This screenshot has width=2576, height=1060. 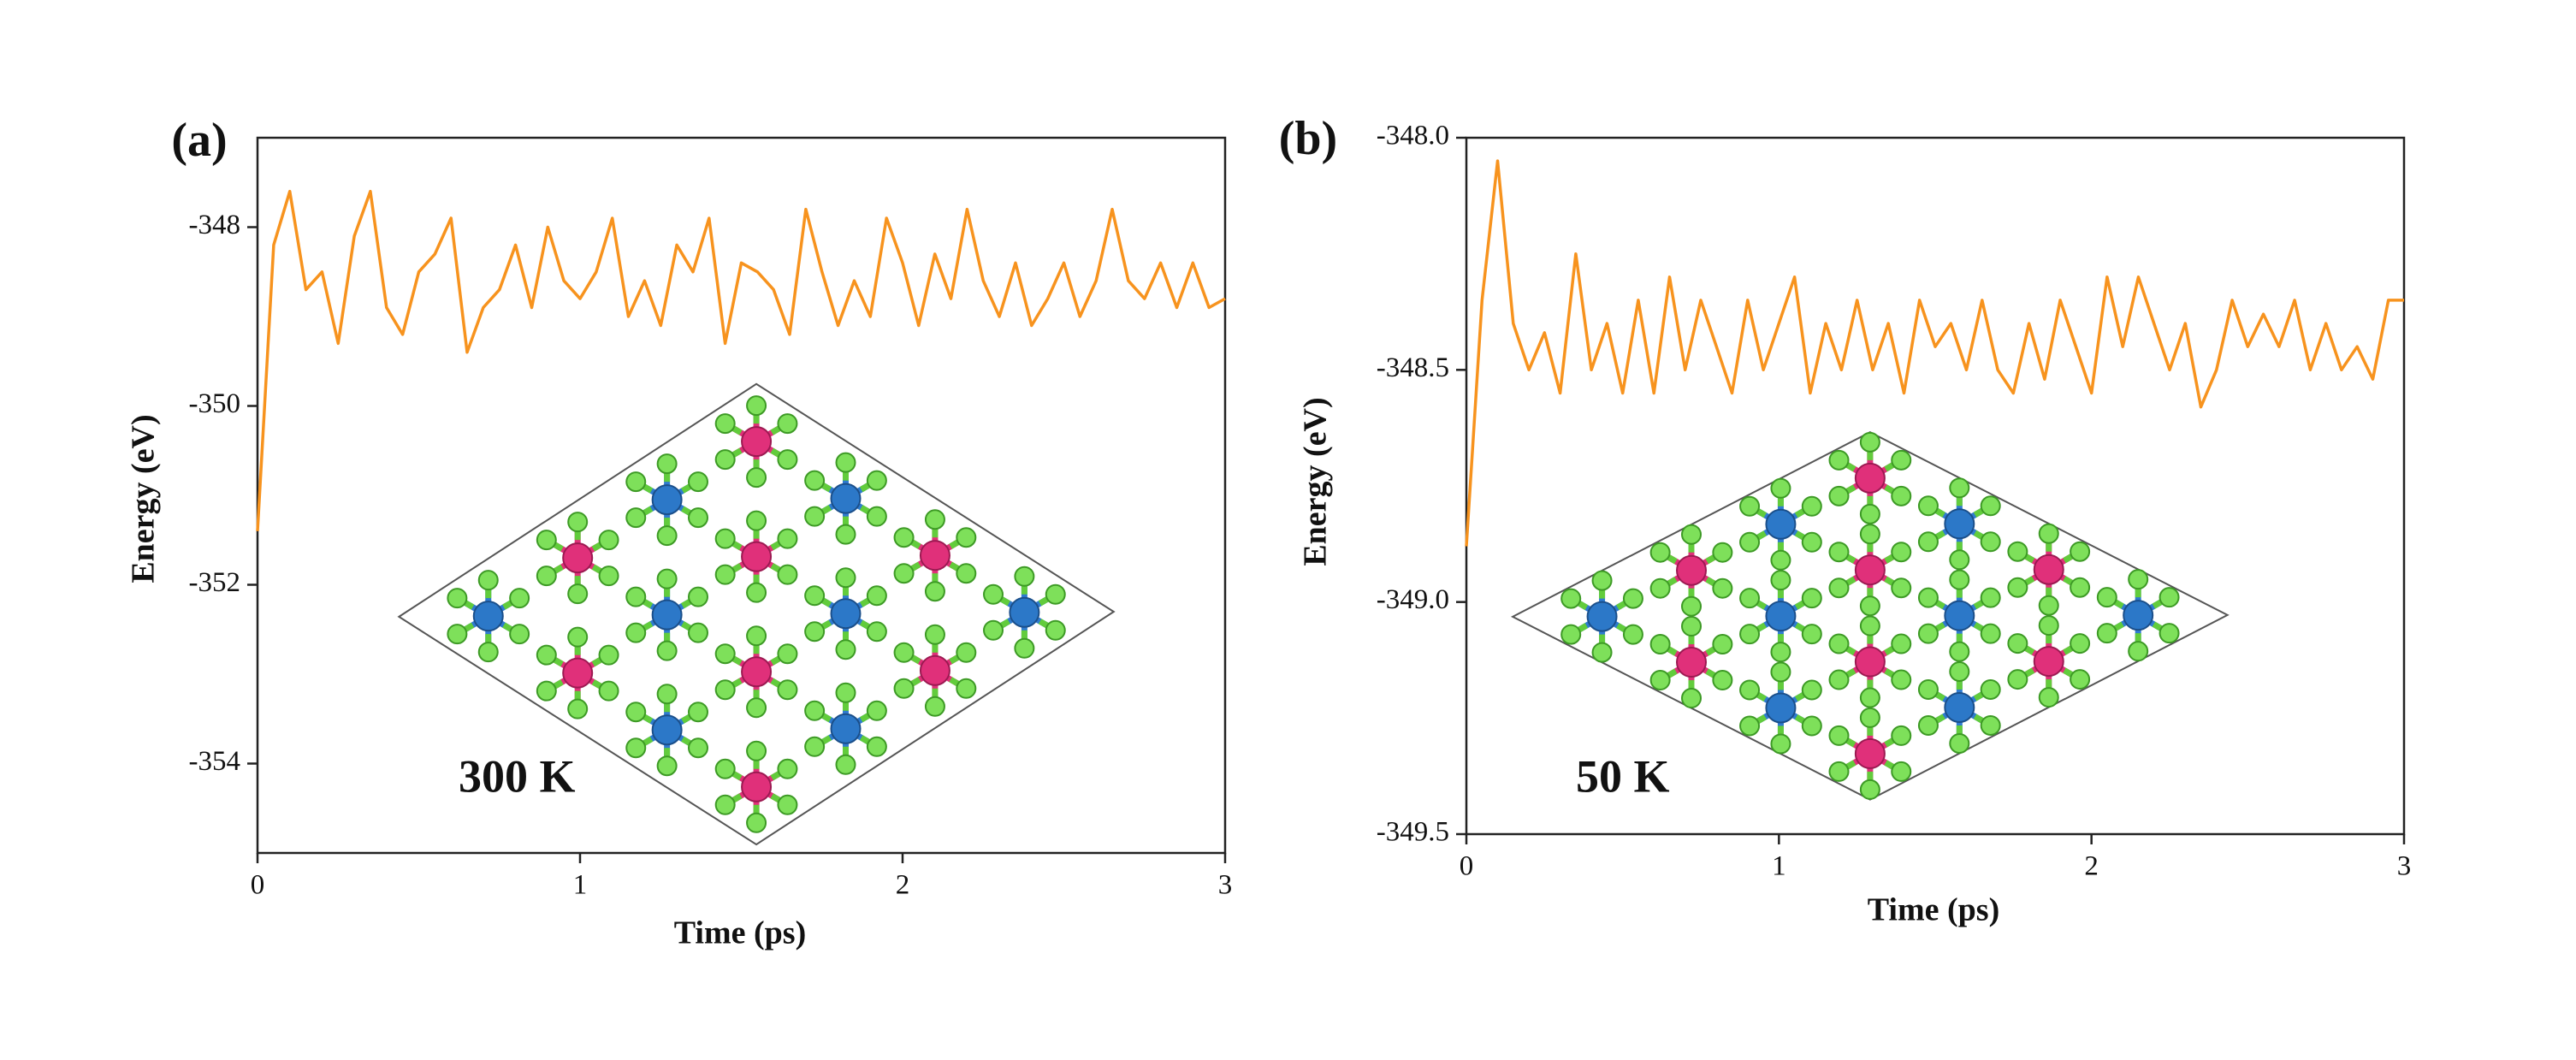 I want to click on energy-line, so click(x=1934, y=353).